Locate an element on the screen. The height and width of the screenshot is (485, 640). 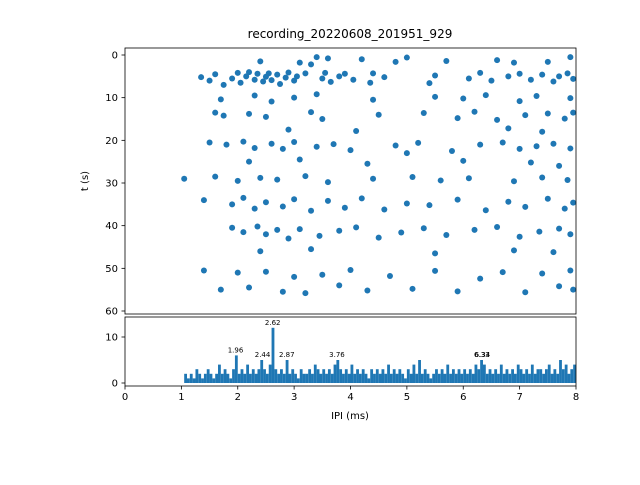
x-tick-label: 4 is located at coordinates (350, 397).